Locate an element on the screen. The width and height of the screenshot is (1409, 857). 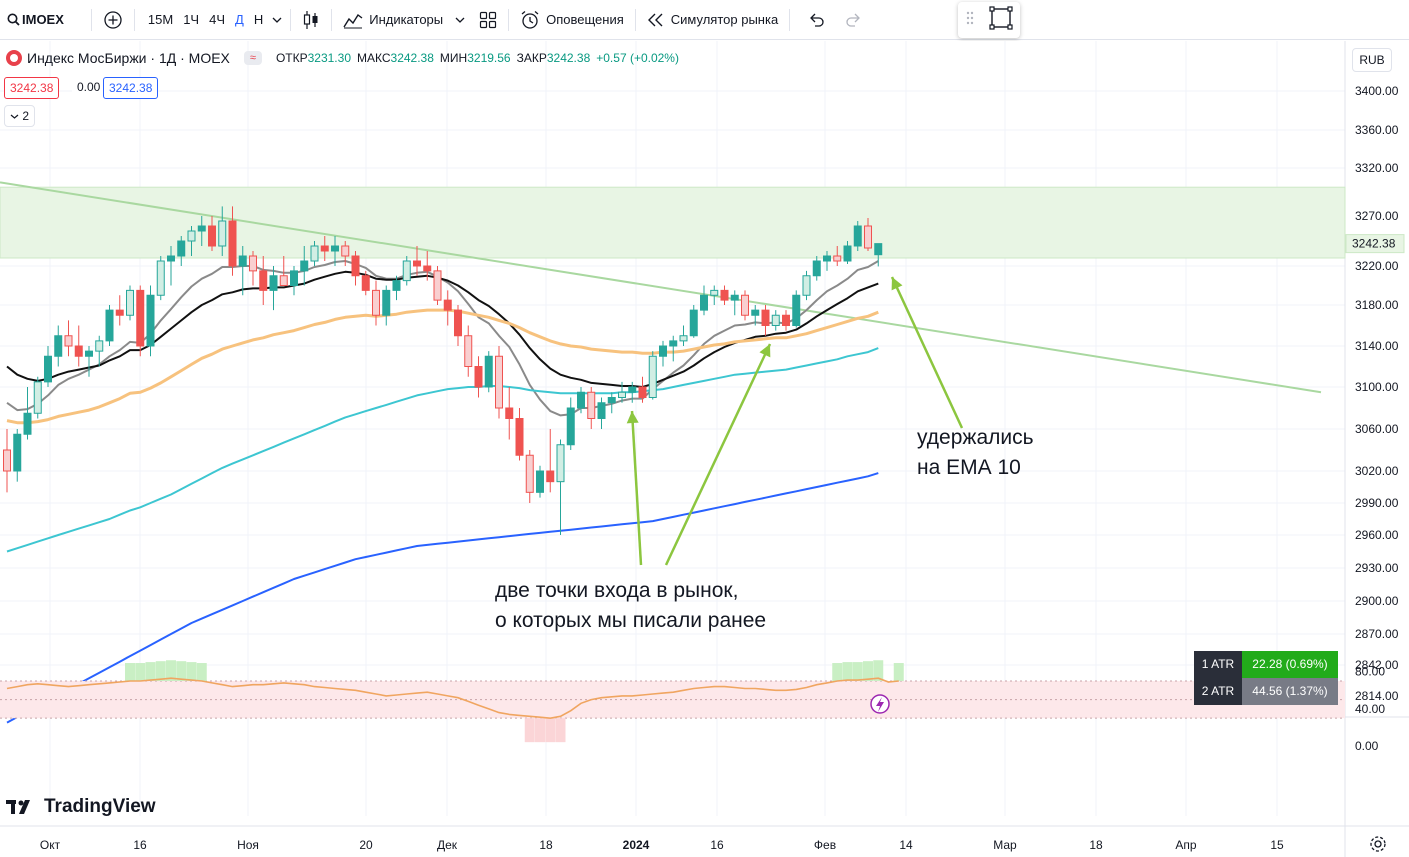
atr-label: 1 ATR is located at coordinates (1218, 664).